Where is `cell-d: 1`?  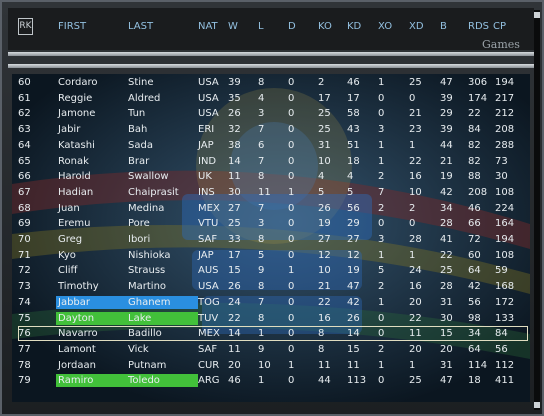 cell-d: 1 is located at coordinates (291, 365).